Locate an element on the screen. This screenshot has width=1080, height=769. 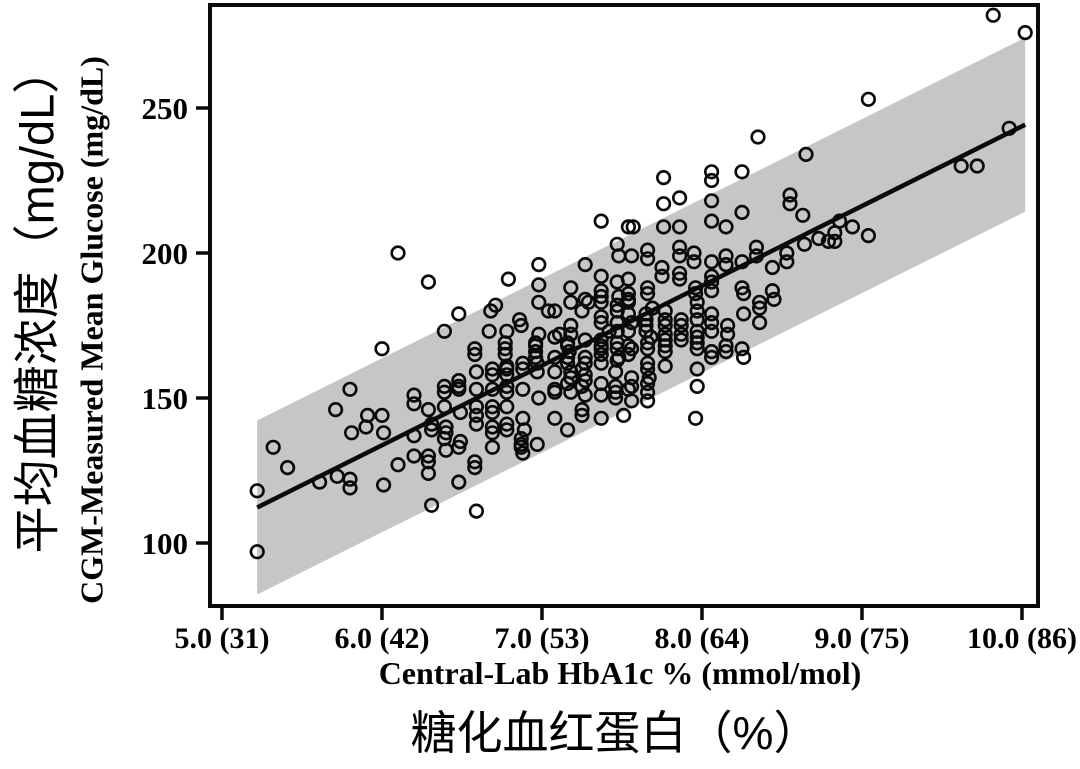
x-tick-label: 7.0 (53) is located at coordinates (542, 638).